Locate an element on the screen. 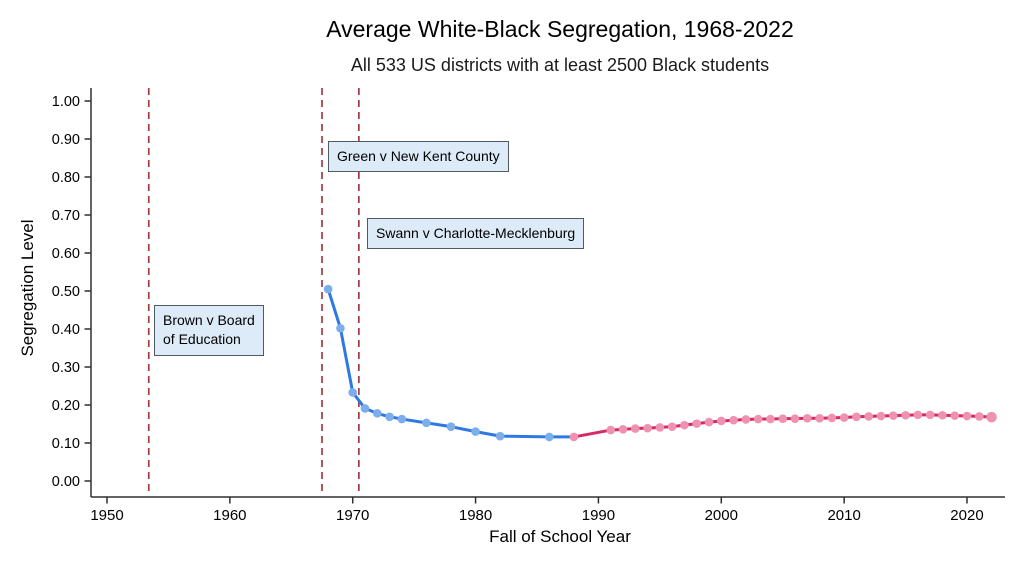  y-tick-label: 0.30 is located at coordinates (66, 368).